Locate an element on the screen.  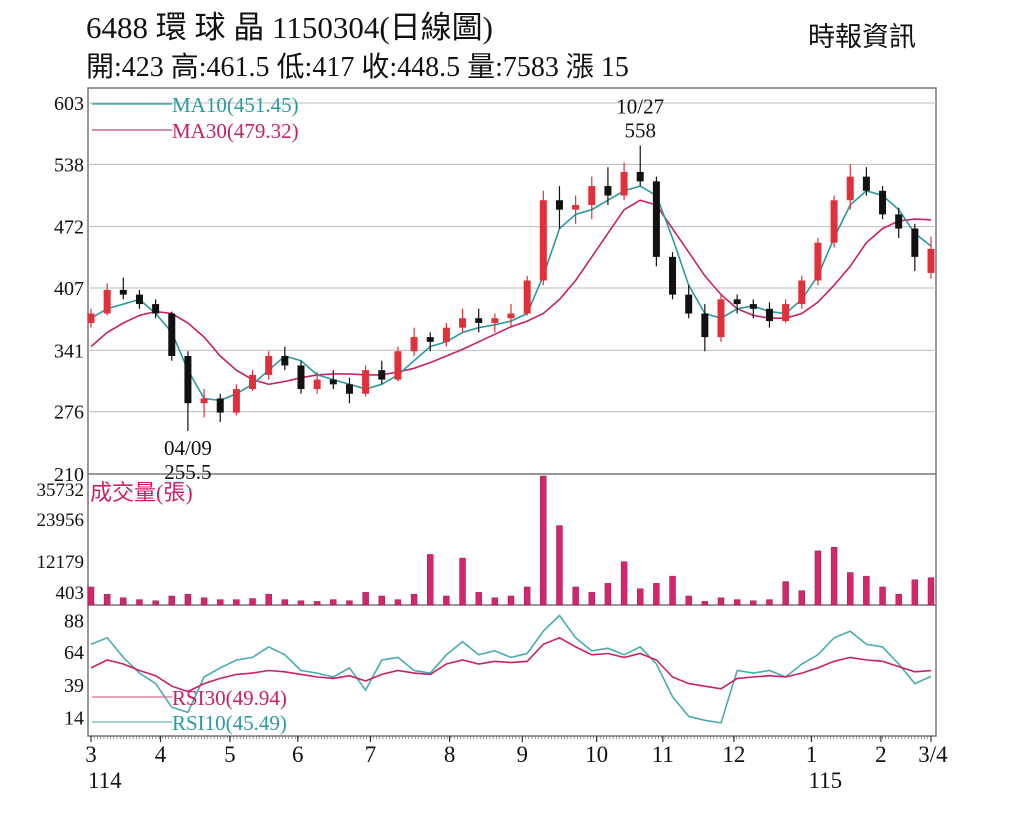
x-tick-label: 6 is located at coordinates (298, 754).